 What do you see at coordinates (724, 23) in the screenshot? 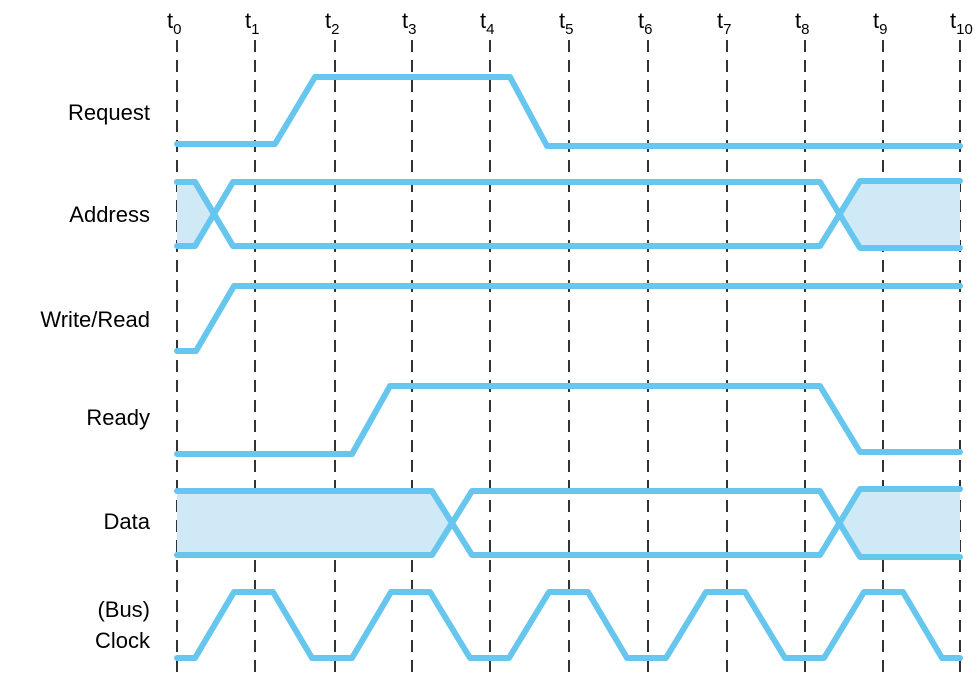
I see `time-label-t7: t7` at bounding box center [724, 23].